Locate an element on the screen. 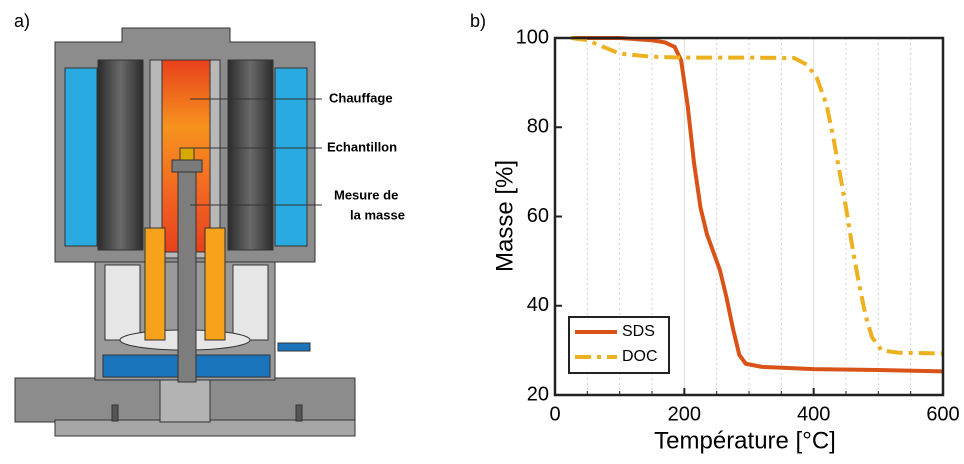  x-axis-label: Température [°C] is located at coordinates (745, 440).